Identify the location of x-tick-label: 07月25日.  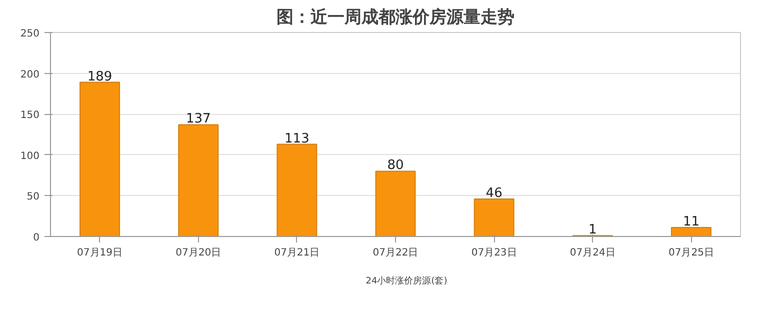
(691, 253).